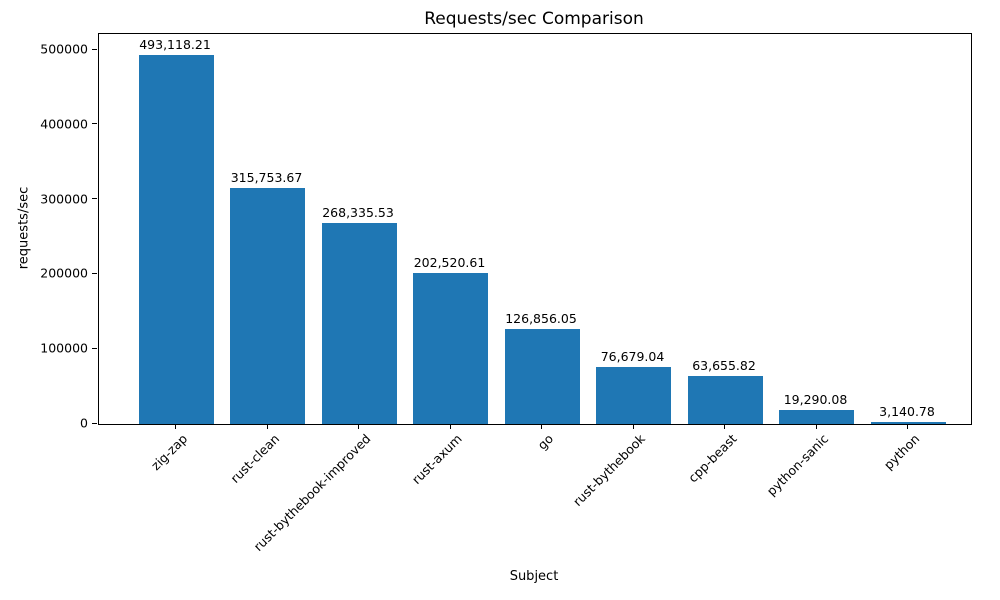  What do you see at coordinates (175, 45) in the screenshot?
I see `bar-value-label: 493,118.21` at bounding box center [175, 45].